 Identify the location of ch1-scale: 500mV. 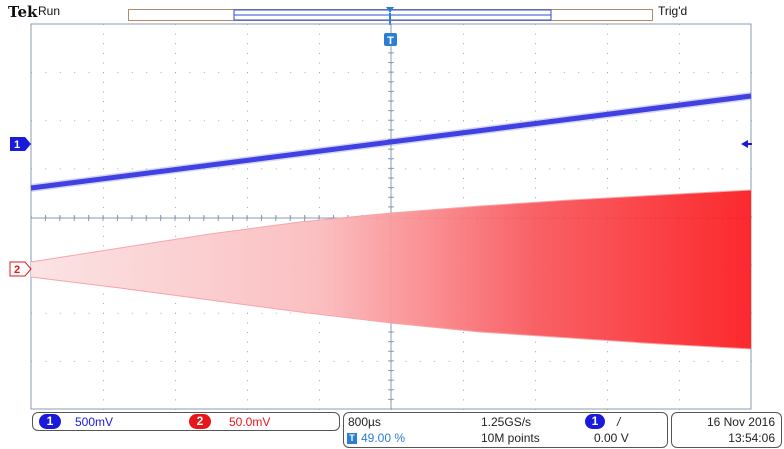
(94, 422).